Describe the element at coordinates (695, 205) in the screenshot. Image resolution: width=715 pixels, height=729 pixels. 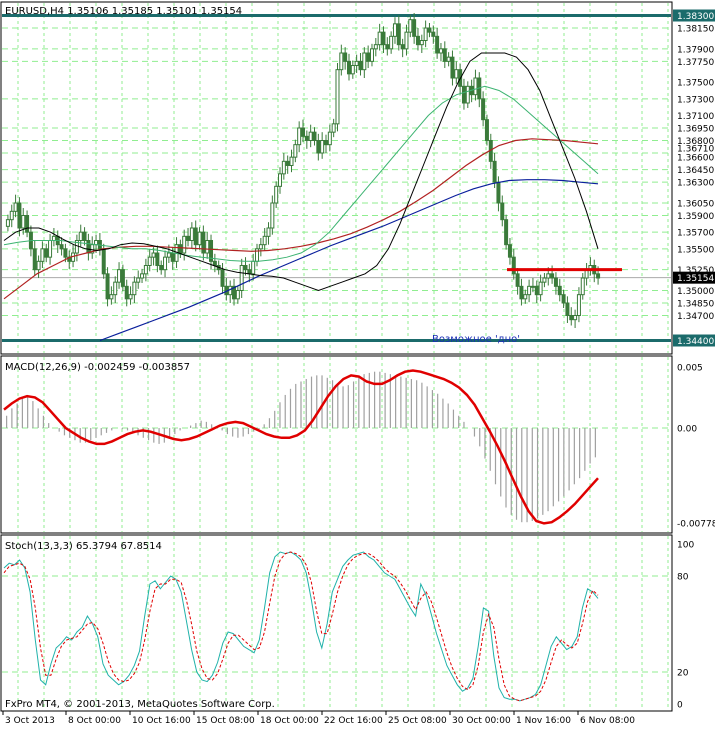
I see `price-axis-label: 1.36050` at that location.